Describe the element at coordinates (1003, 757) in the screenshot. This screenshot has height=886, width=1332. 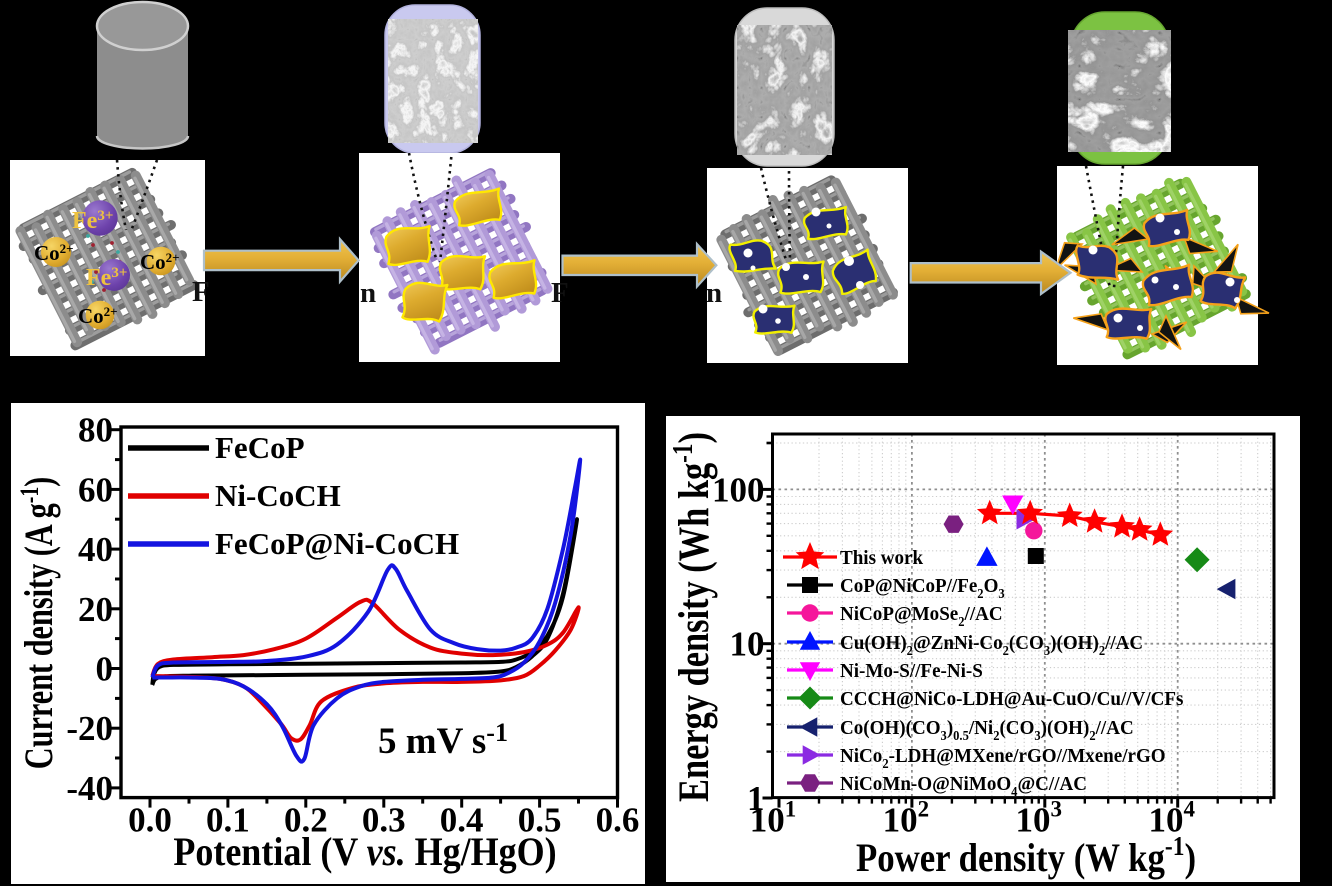
I see `svg-text:NiCo2​-LDH@MXene/rGO//Mxene/rG: NiCo2​-LDH@MXene/rGO//Mxene/rGO` at that location.